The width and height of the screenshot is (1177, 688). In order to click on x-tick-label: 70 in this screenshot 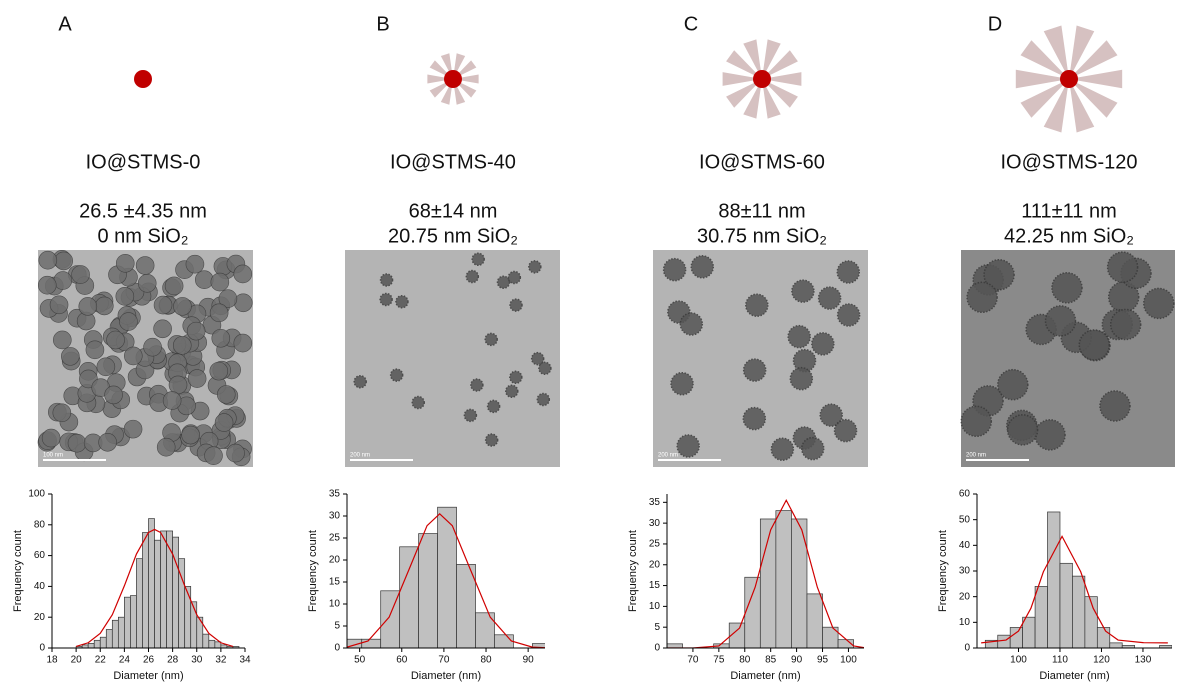, I will do `click(444, 660)`.